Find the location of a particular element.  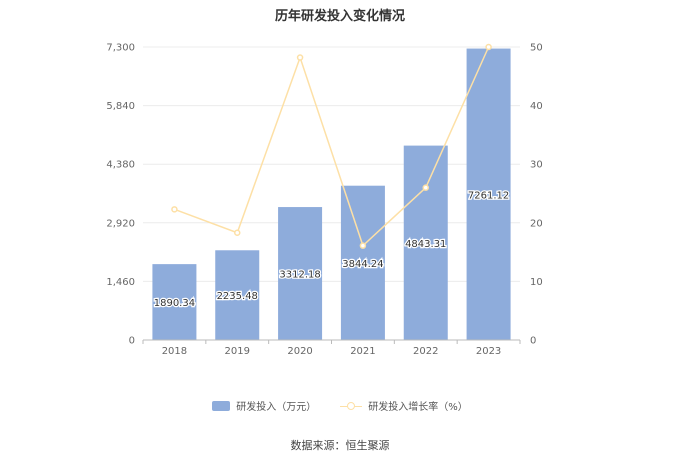

y-right-tick-label: 50 is located at coordinates (536, 48).